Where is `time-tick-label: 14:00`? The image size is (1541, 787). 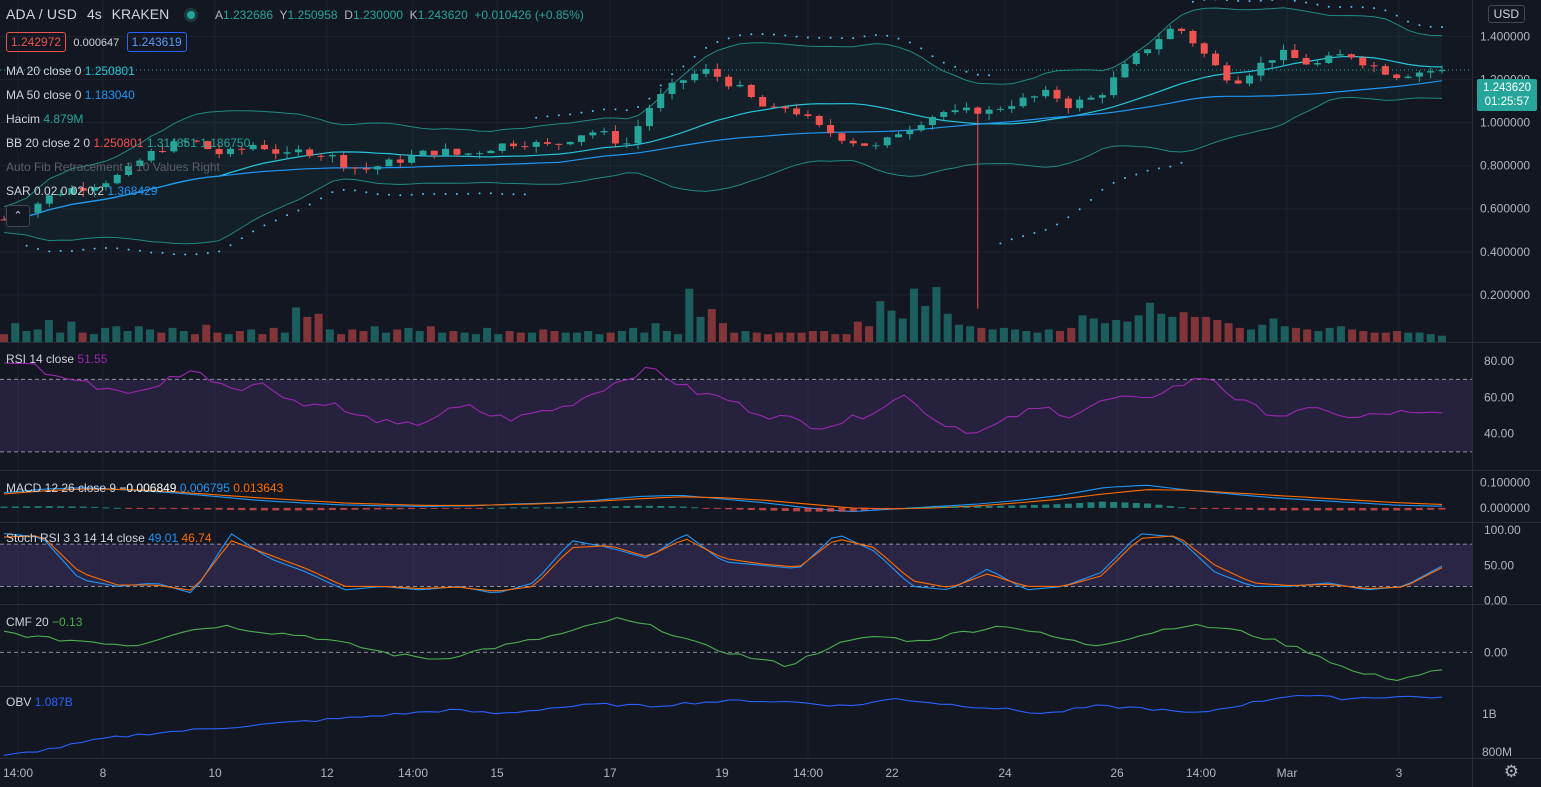 time-tick-label: 14:00 is located at coordinates (413, 773).